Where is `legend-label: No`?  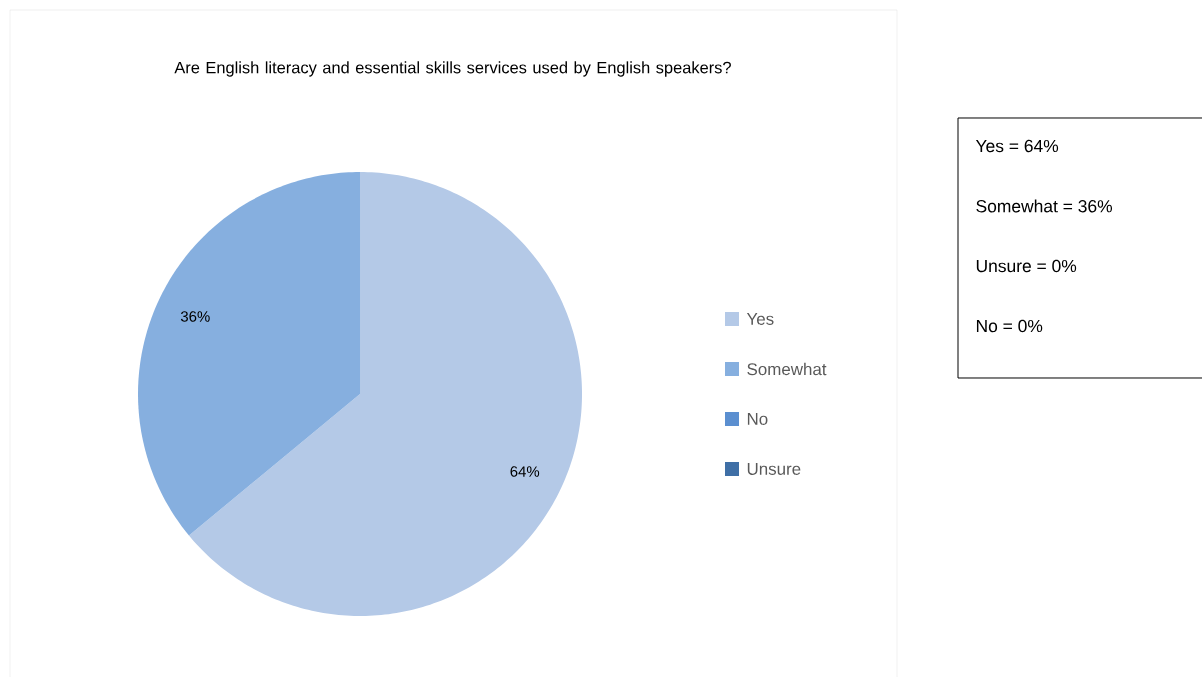 legend-label: No is located at coordinates (757, 419).